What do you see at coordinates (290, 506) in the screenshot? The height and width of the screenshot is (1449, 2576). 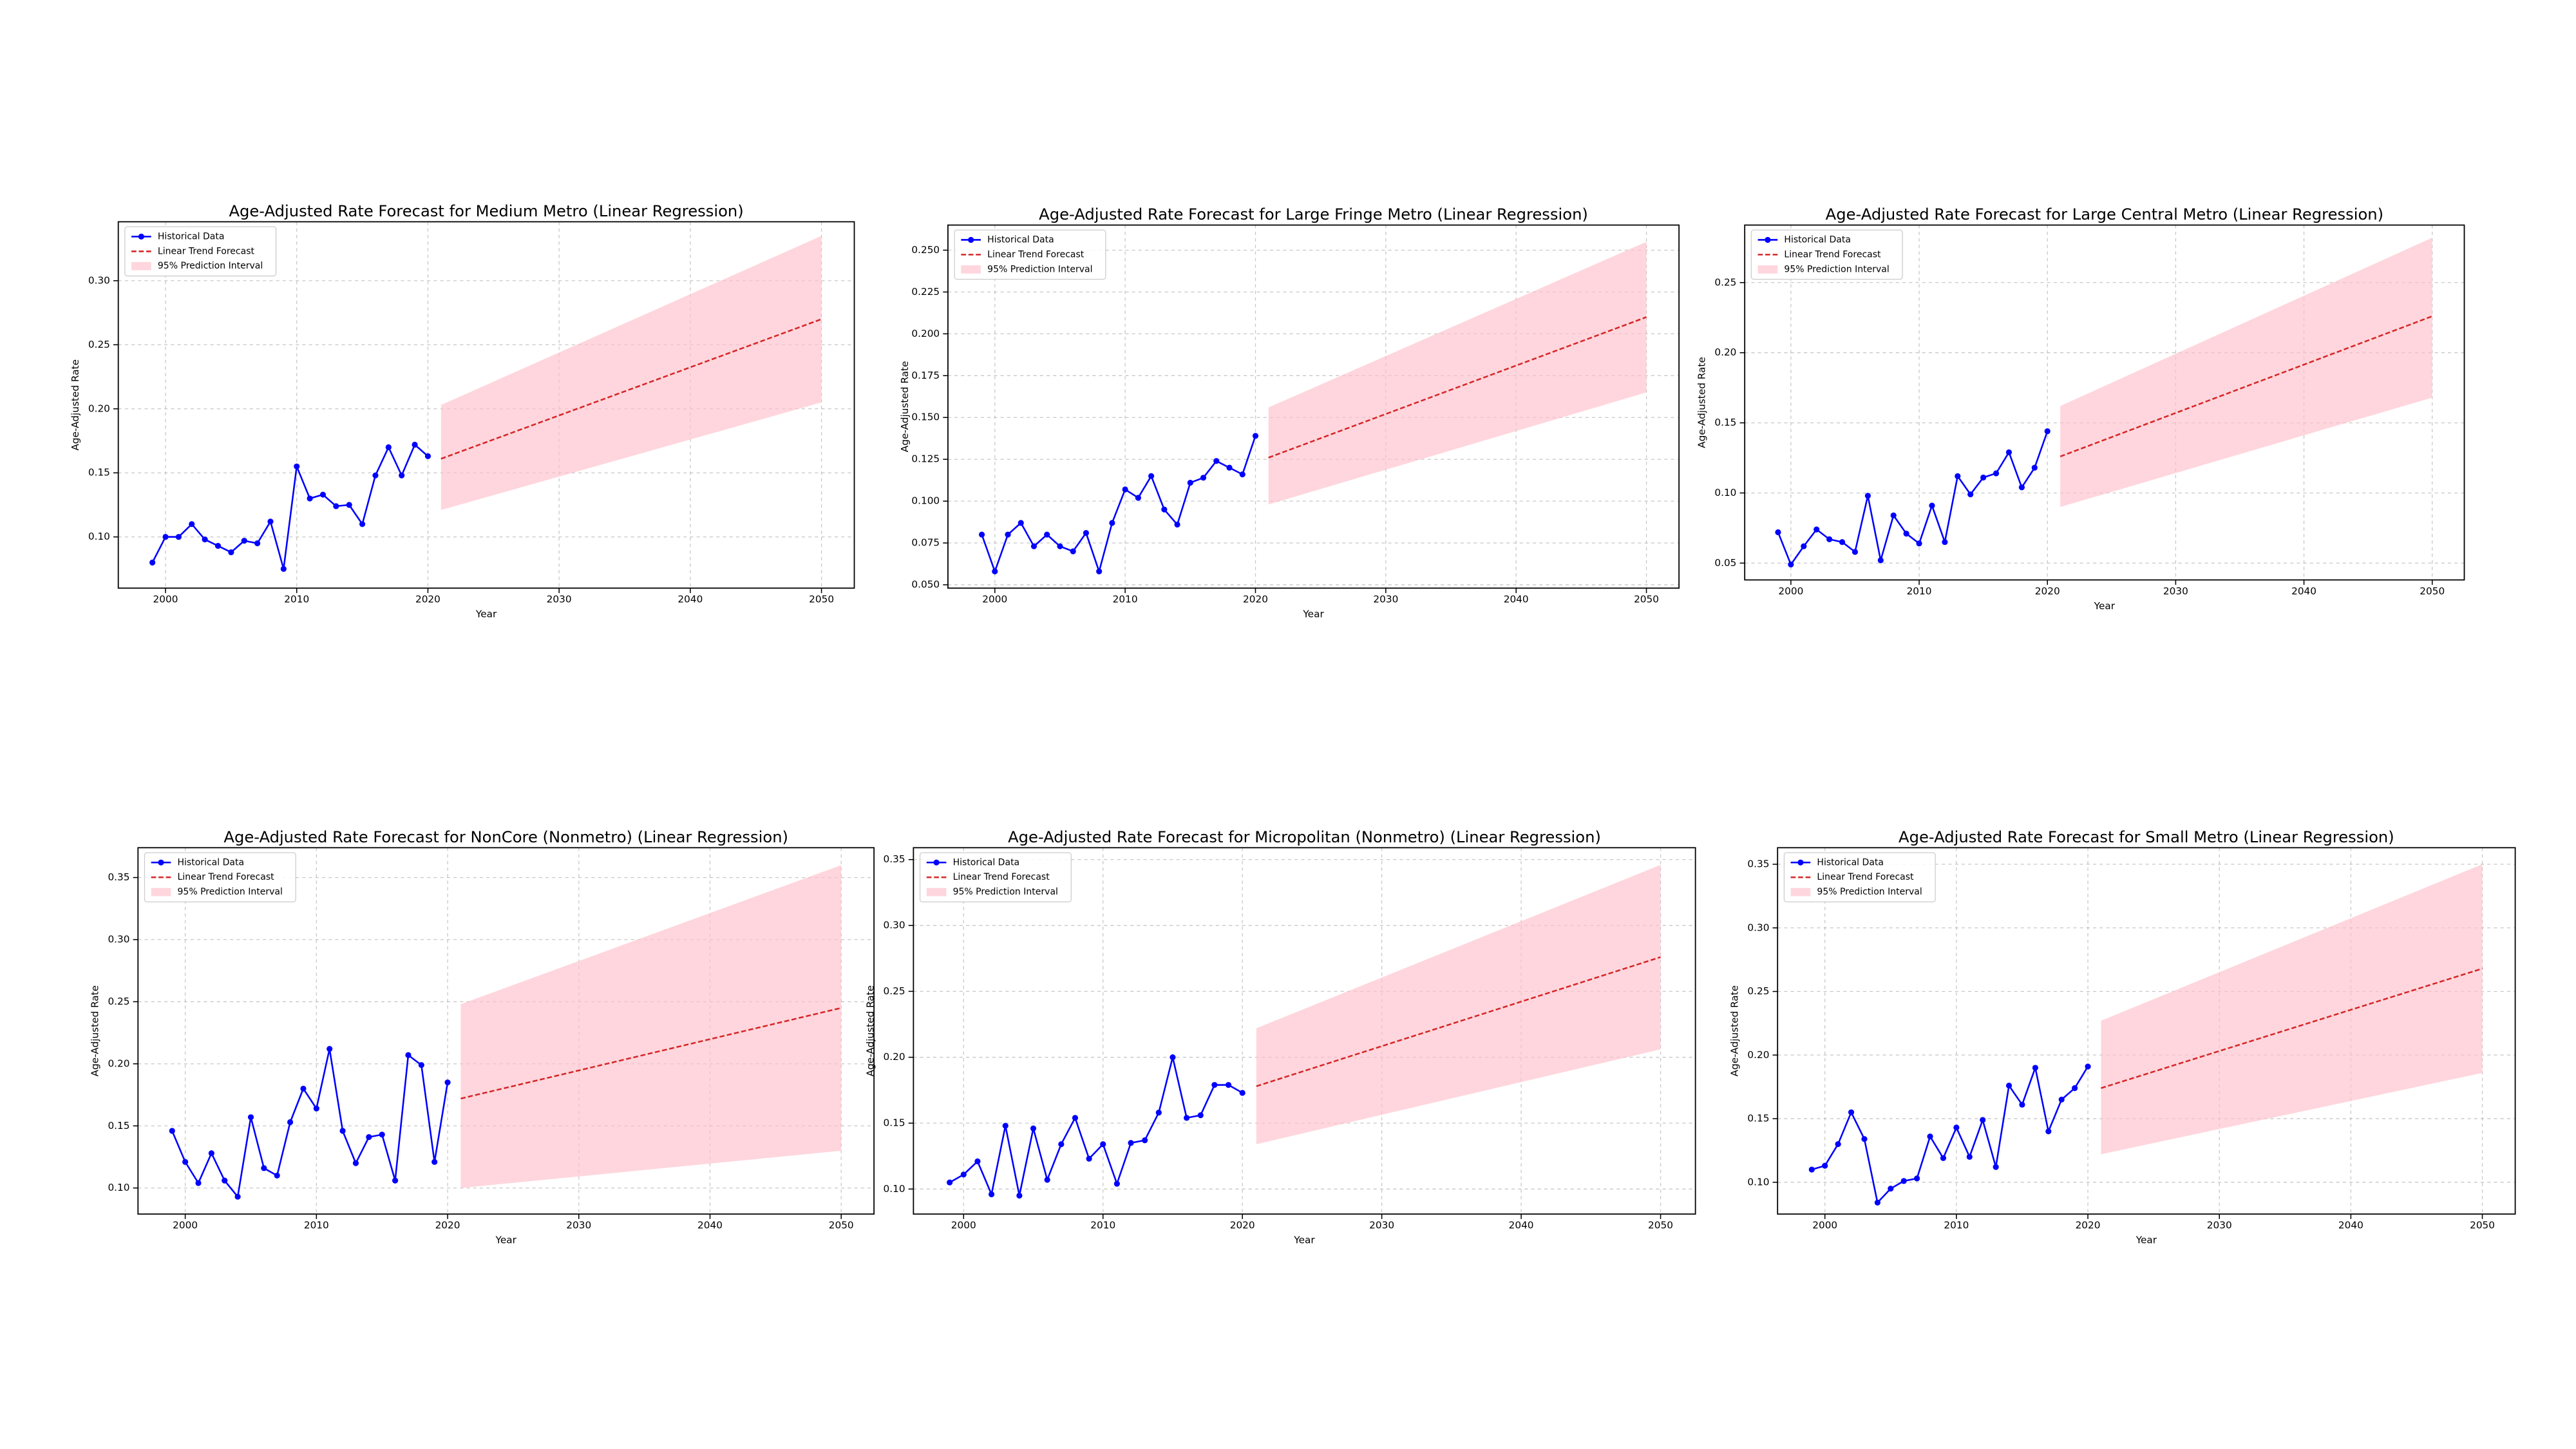 I see `data-line` at bounding box center [290, 506].